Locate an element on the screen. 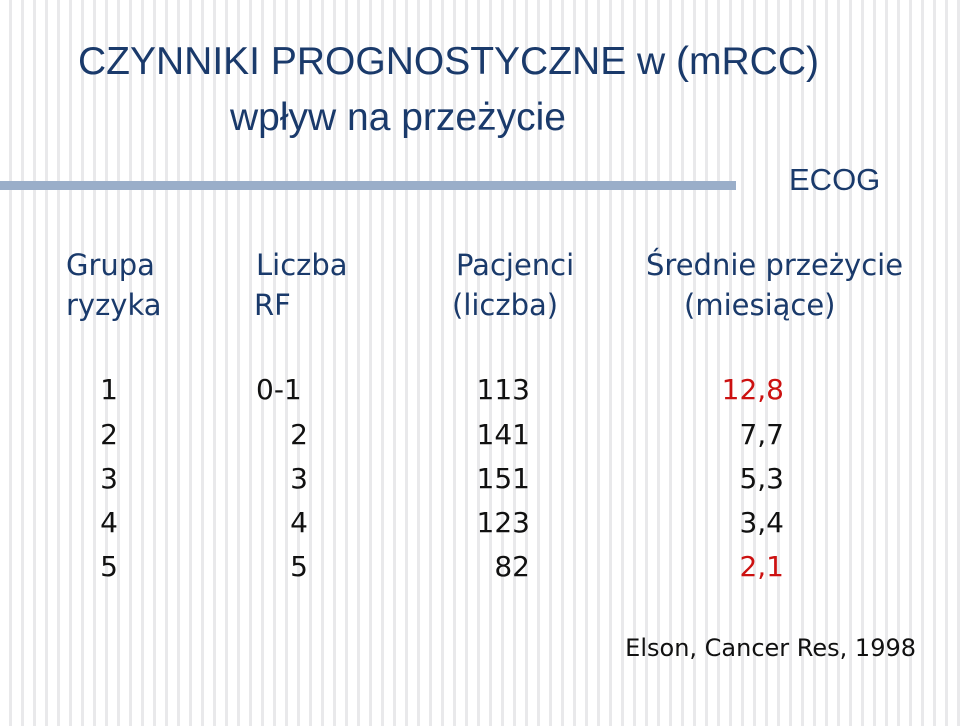  title-line-1: CZYNNIKI PROGNOSTYCZNE w (mRCC) is located at coordinates (448, 61).